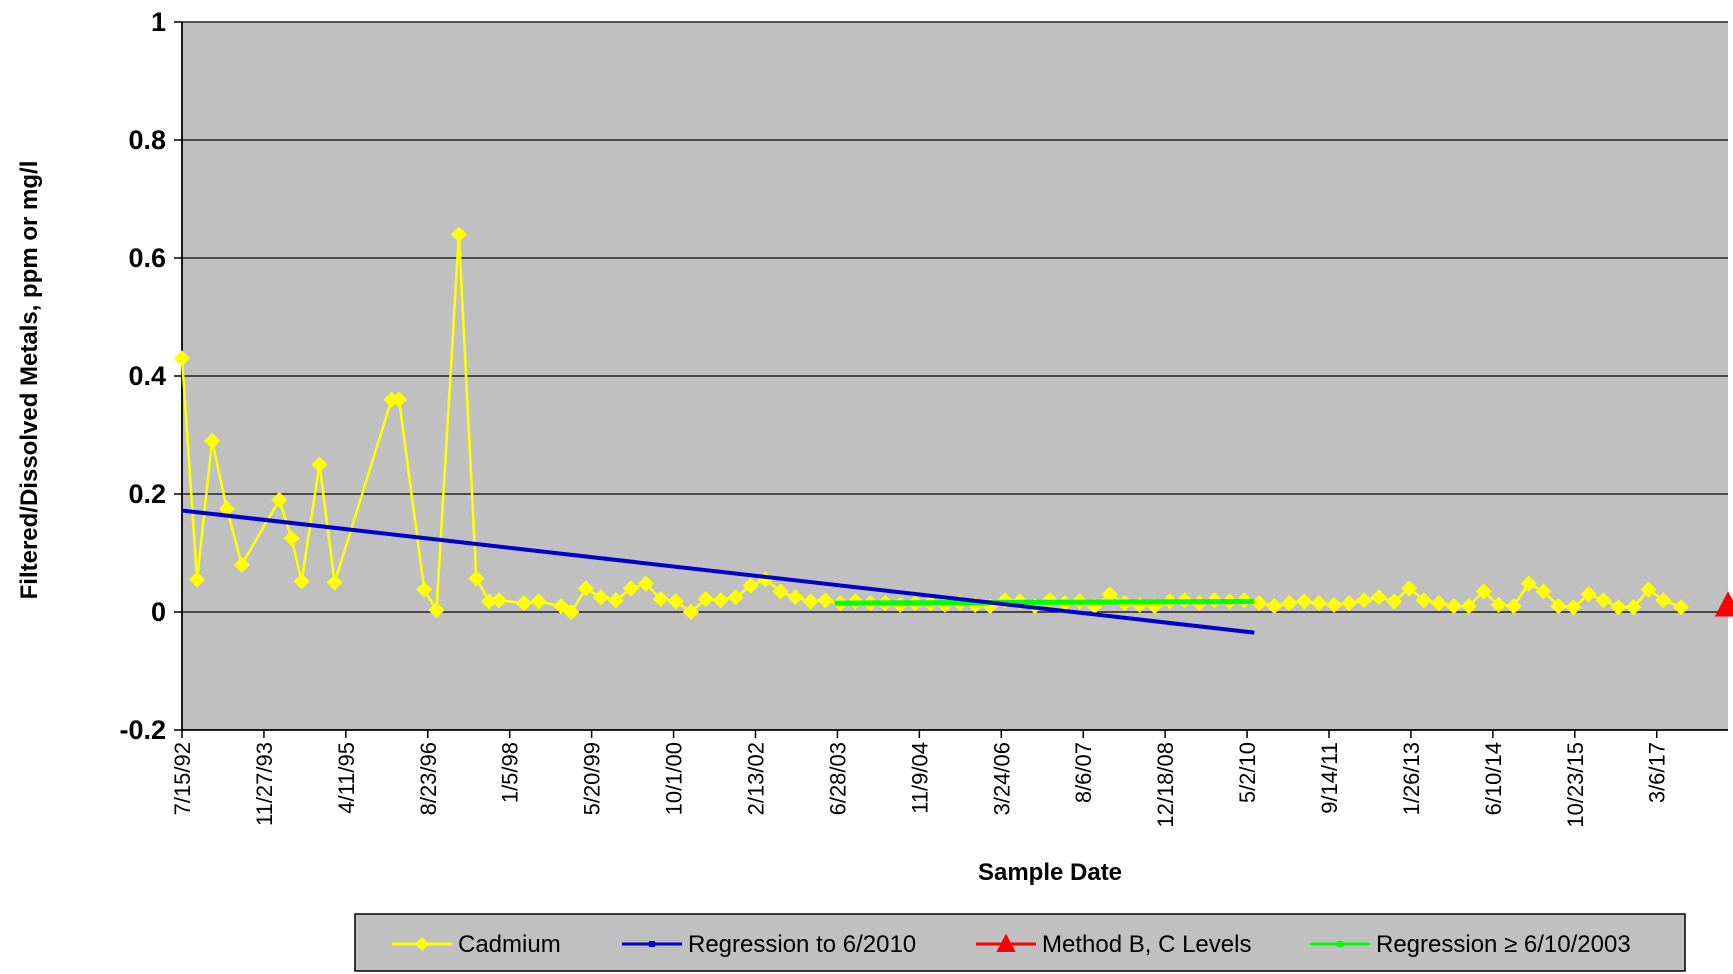 The width and height of the screenshot is (1733, 974). What do you see at coordinates (1247, 772) in the screenshot?
I see `x-tick-label: 5/2/10` at bounding box center [1247, 772].